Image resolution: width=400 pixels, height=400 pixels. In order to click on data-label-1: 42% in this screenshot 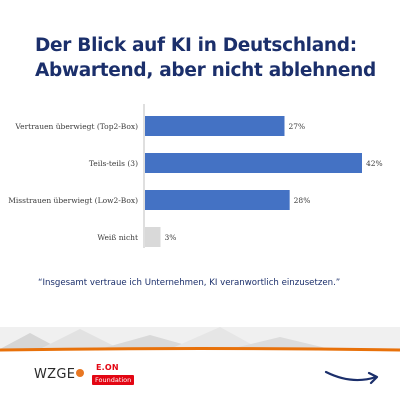, I will do `click(374, 163)`.